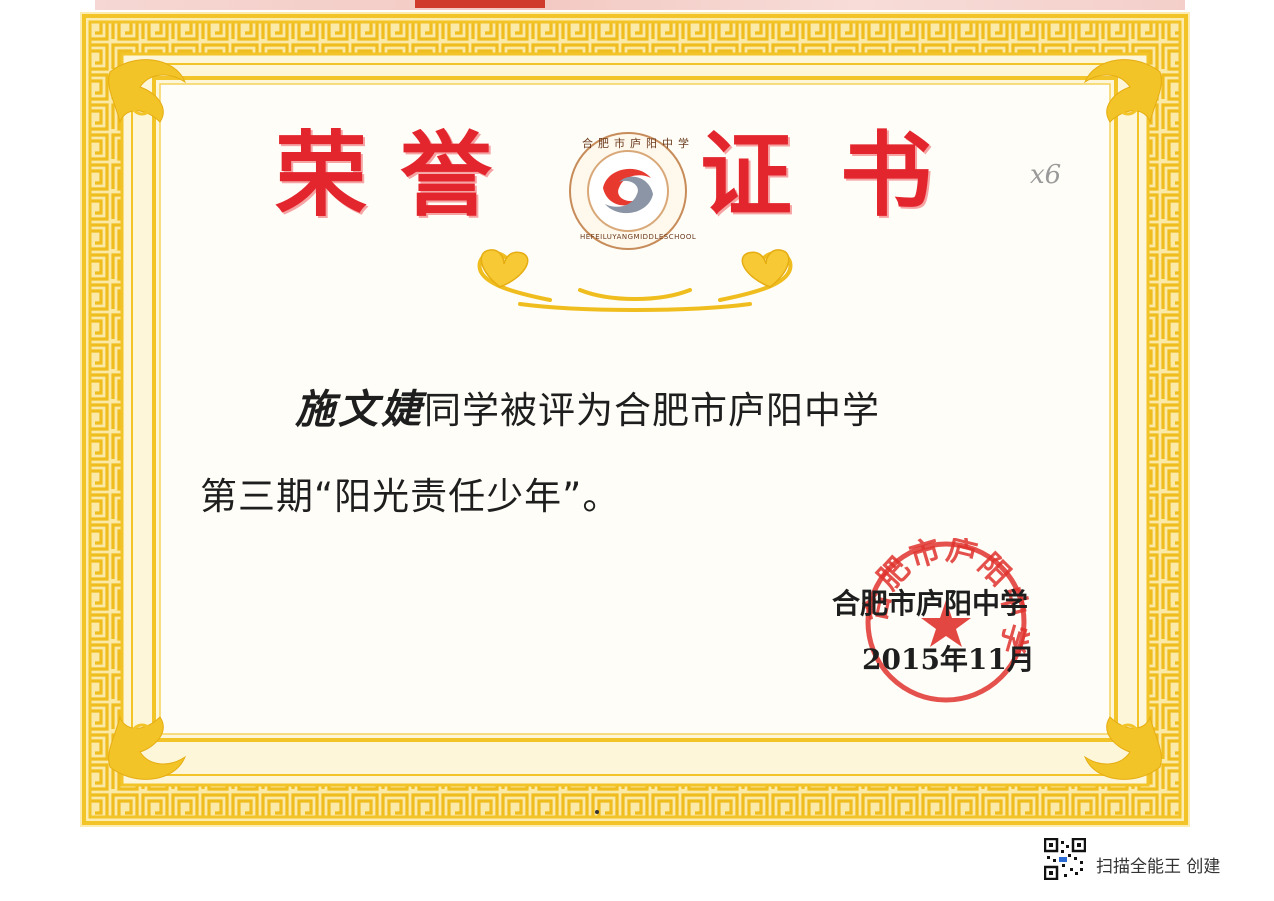 This screenshot has height=901, width=1274. Describe the element at coordinates (1046, 175) in the screenshot. I see `handwritten-note: x6` at that location.